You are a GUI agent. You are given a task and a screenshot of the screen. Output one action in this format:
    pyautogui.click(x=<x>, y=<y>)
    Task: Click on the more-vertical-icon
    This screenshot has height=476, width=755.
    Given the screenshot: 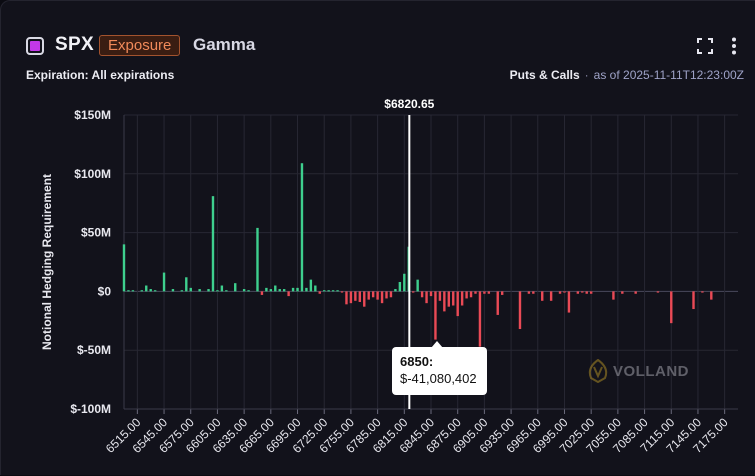 What is the action you would take?
    pyautogui.click(x=734, y=46)
    